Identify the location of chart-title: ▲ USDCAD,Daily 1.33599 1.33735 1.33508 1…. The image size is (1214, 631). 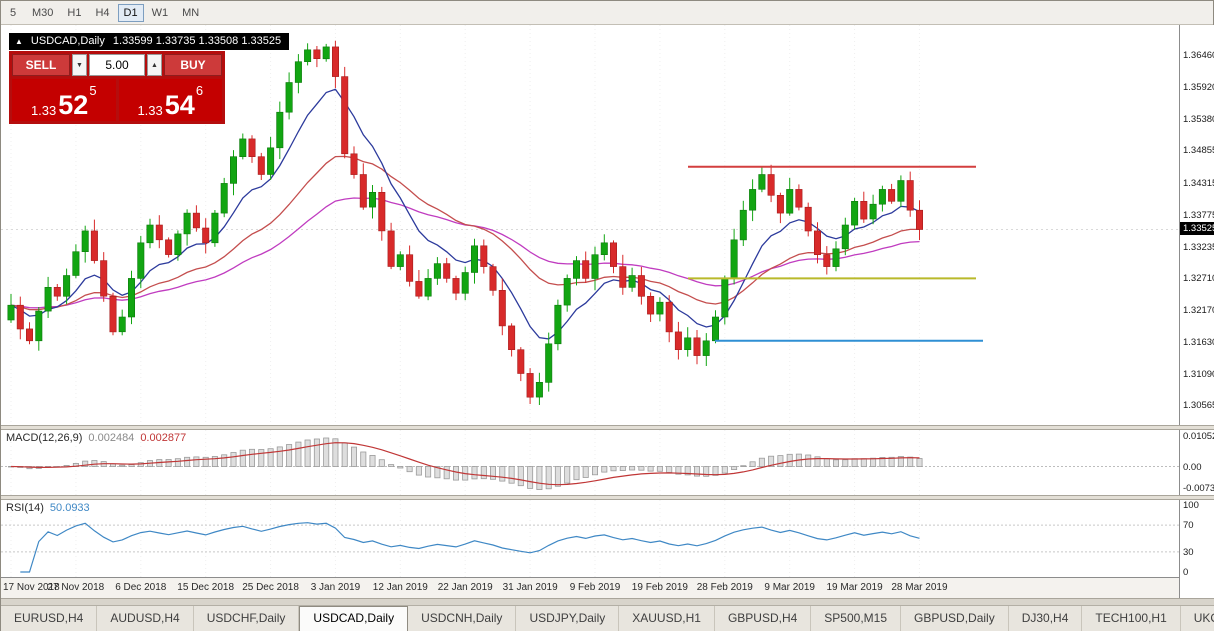
(149, 41).